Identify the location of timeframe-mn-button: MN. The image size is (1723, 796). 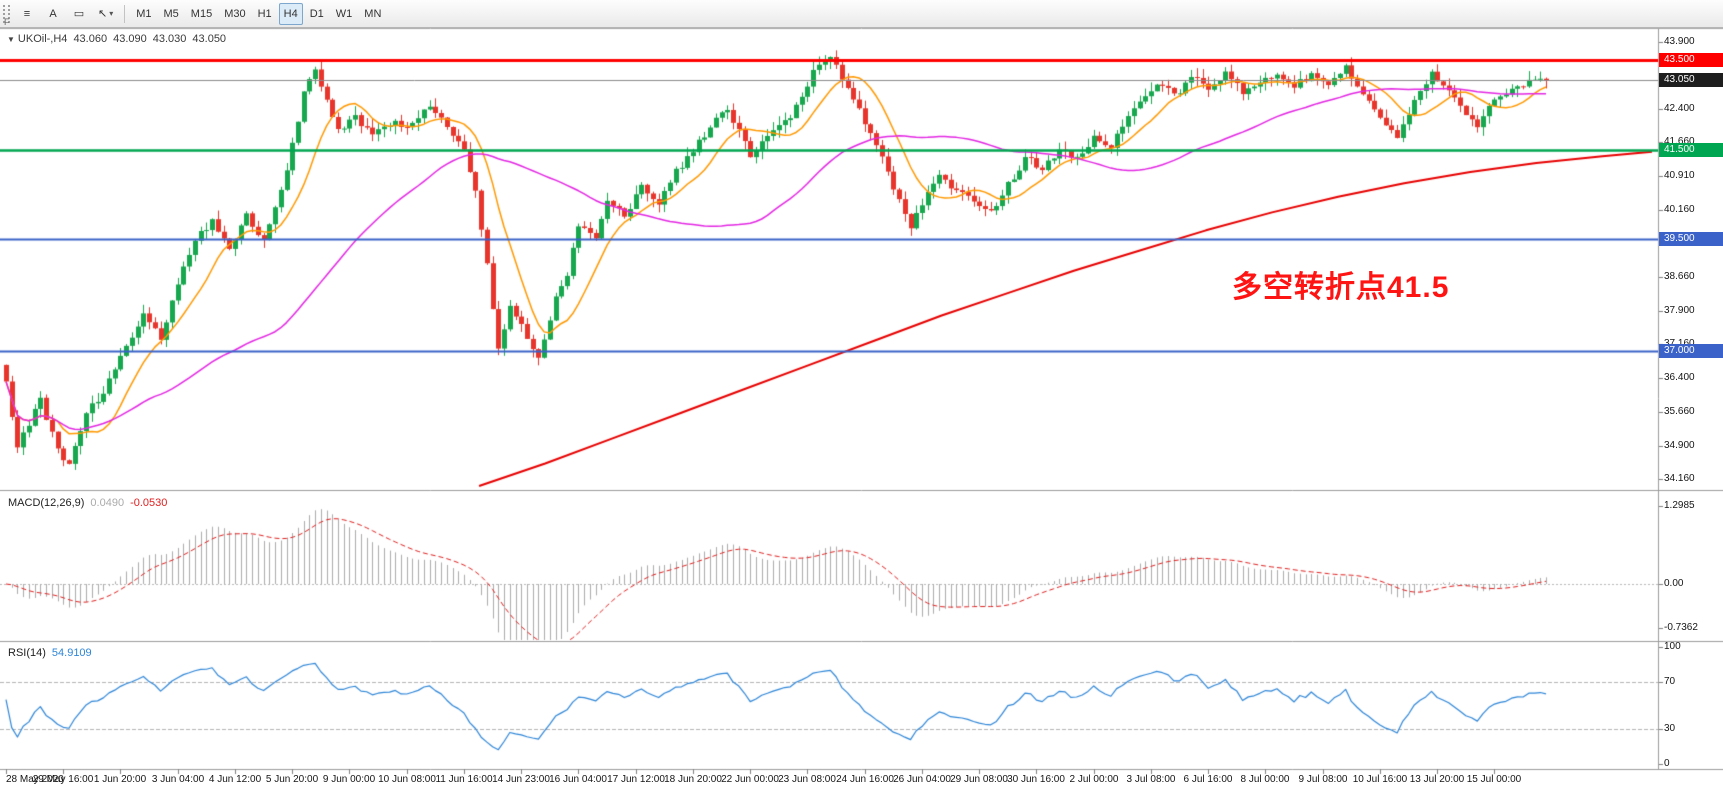
(372, 14).